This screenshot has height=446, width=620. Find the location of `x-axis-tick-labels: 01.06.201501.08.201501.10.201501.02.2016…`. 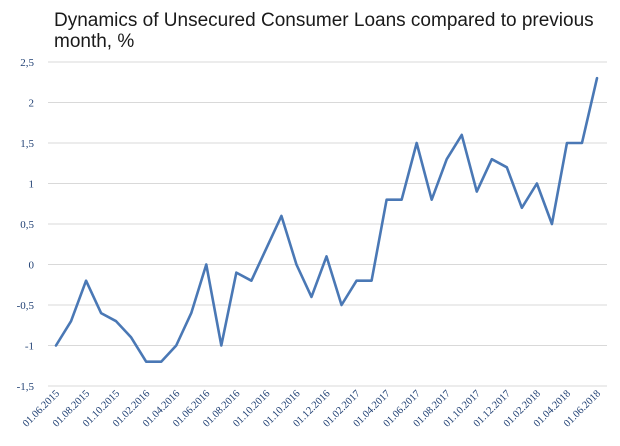

x-axis-tick-labels: 01.06.201501.08.201501.10.201501.02.2016… is located at coordinates (312, 408).